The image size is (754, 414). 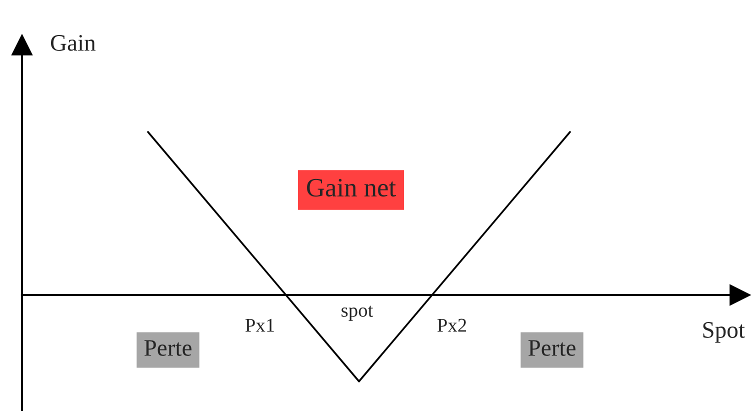 What do you see at coordinates (73, 43) in the screenshot?
I see `y-axis-title: Gain` at bounding box center [73, 43].